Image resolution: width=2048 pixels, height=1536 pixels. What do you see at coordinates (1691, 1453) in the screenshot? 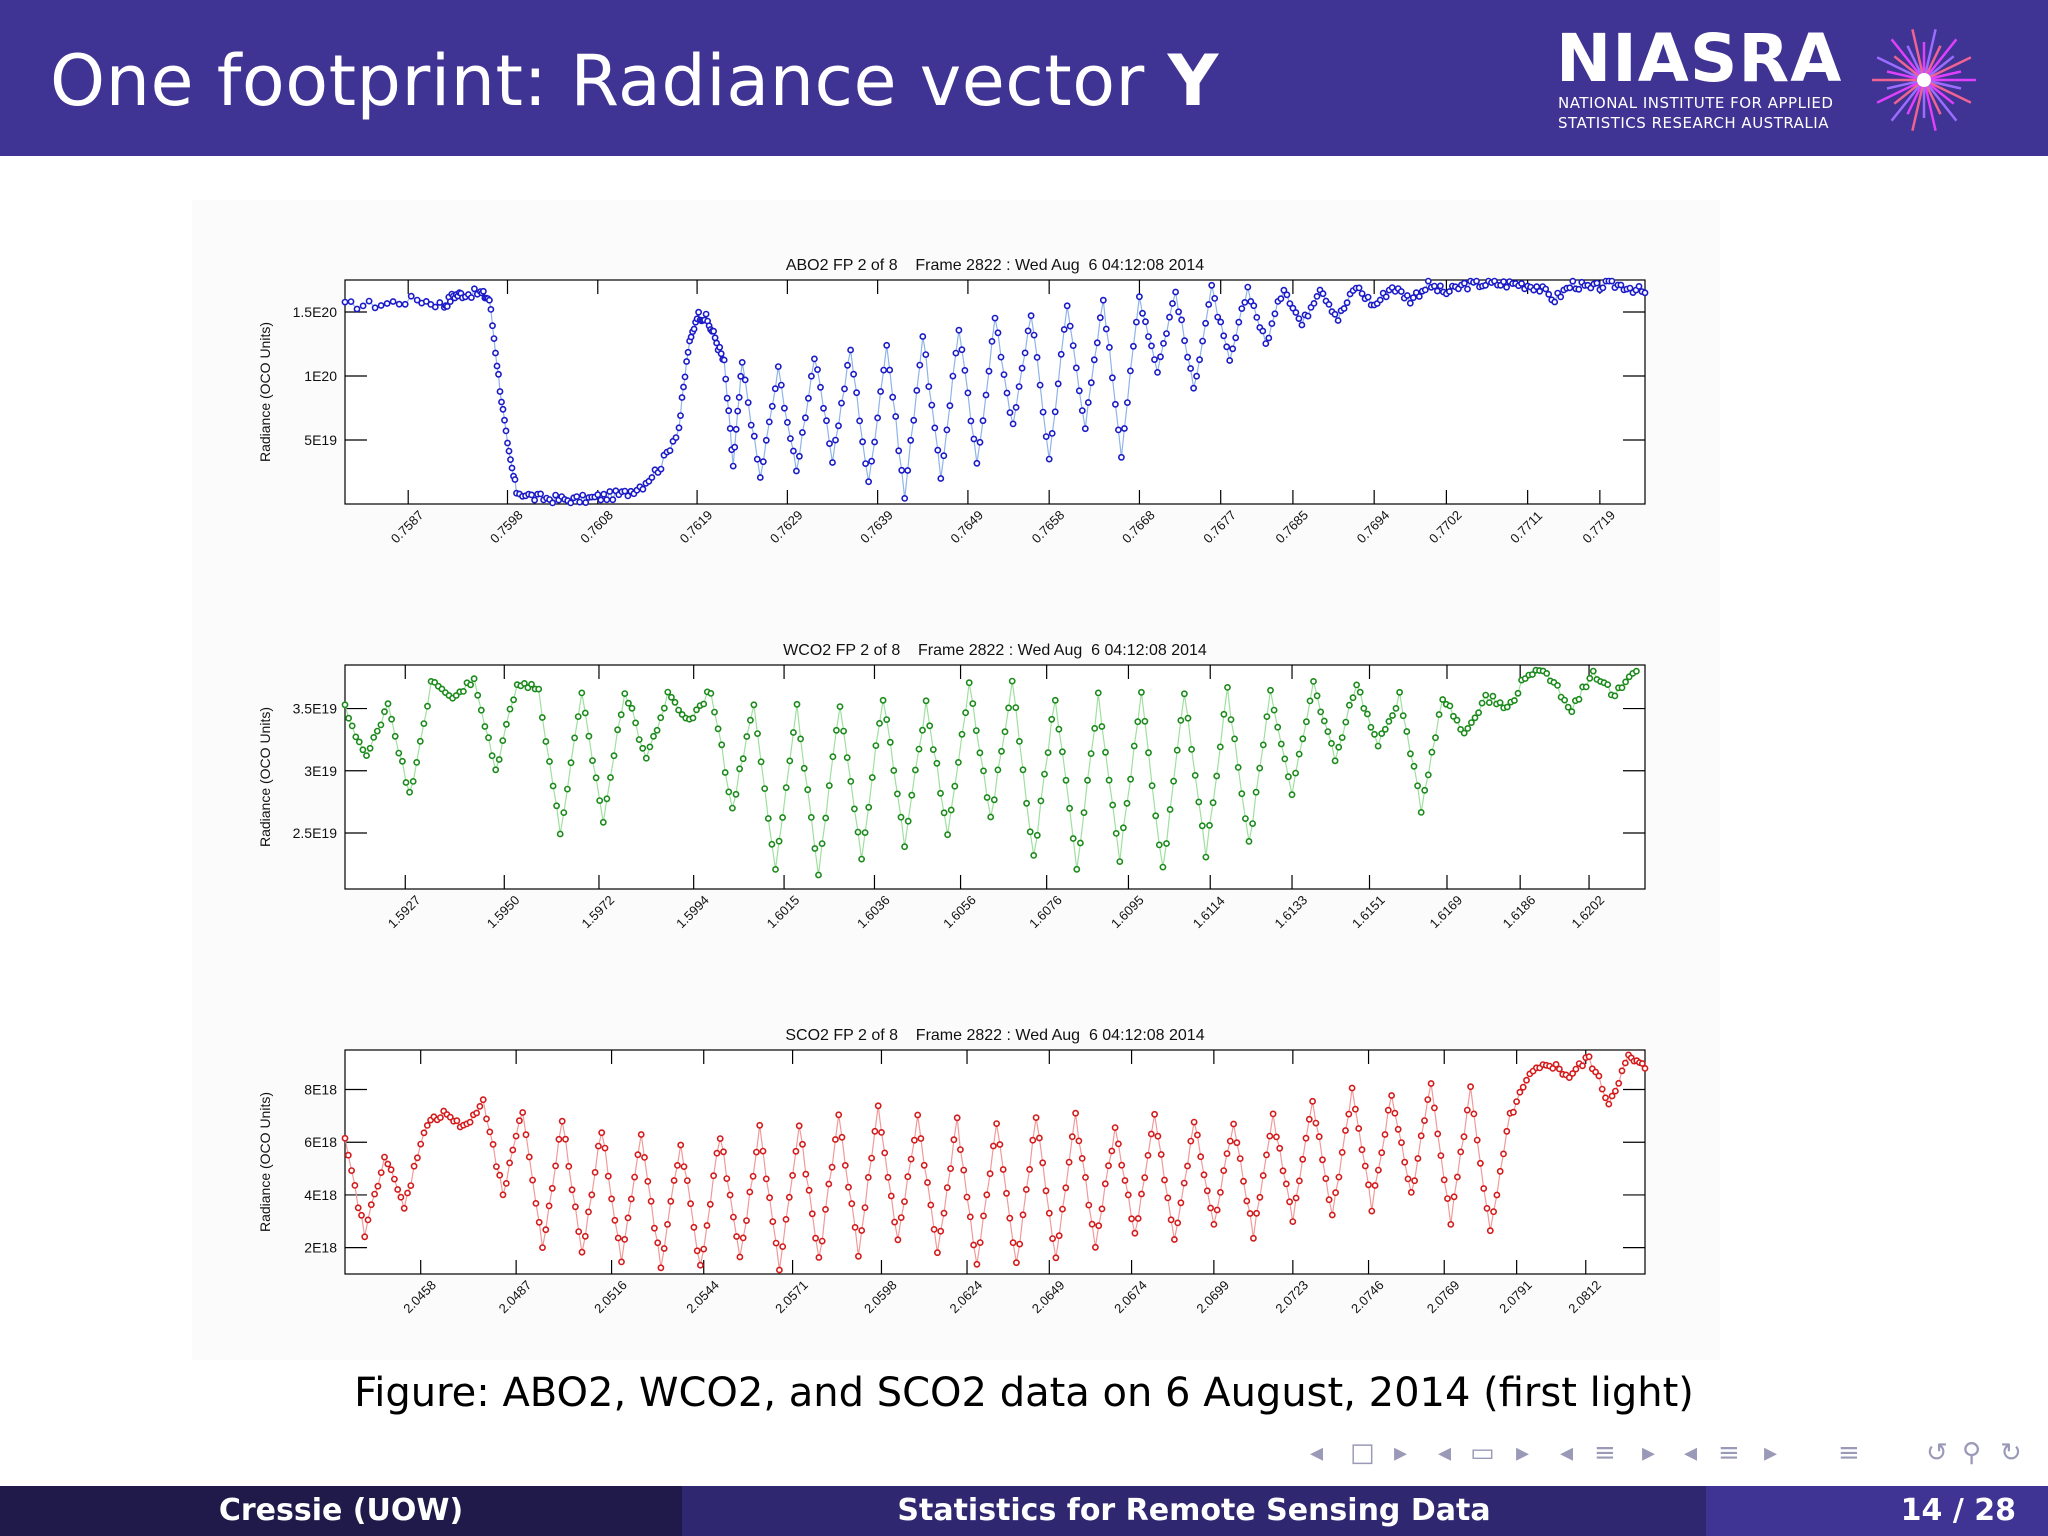
I see `nav-document-prev-icon: ◂` at bounding box center [1691, 1453].